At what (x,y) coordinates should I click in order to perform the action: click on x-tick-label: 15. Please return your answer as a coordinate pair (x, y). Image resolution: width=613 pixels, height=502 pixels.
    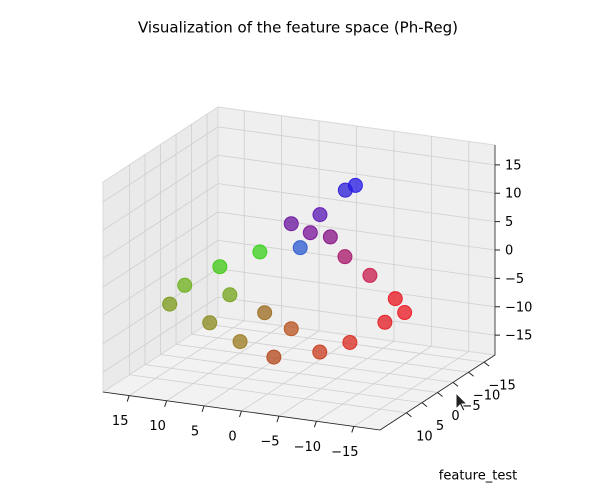
    Looking at the image, I should click on (120, 421).